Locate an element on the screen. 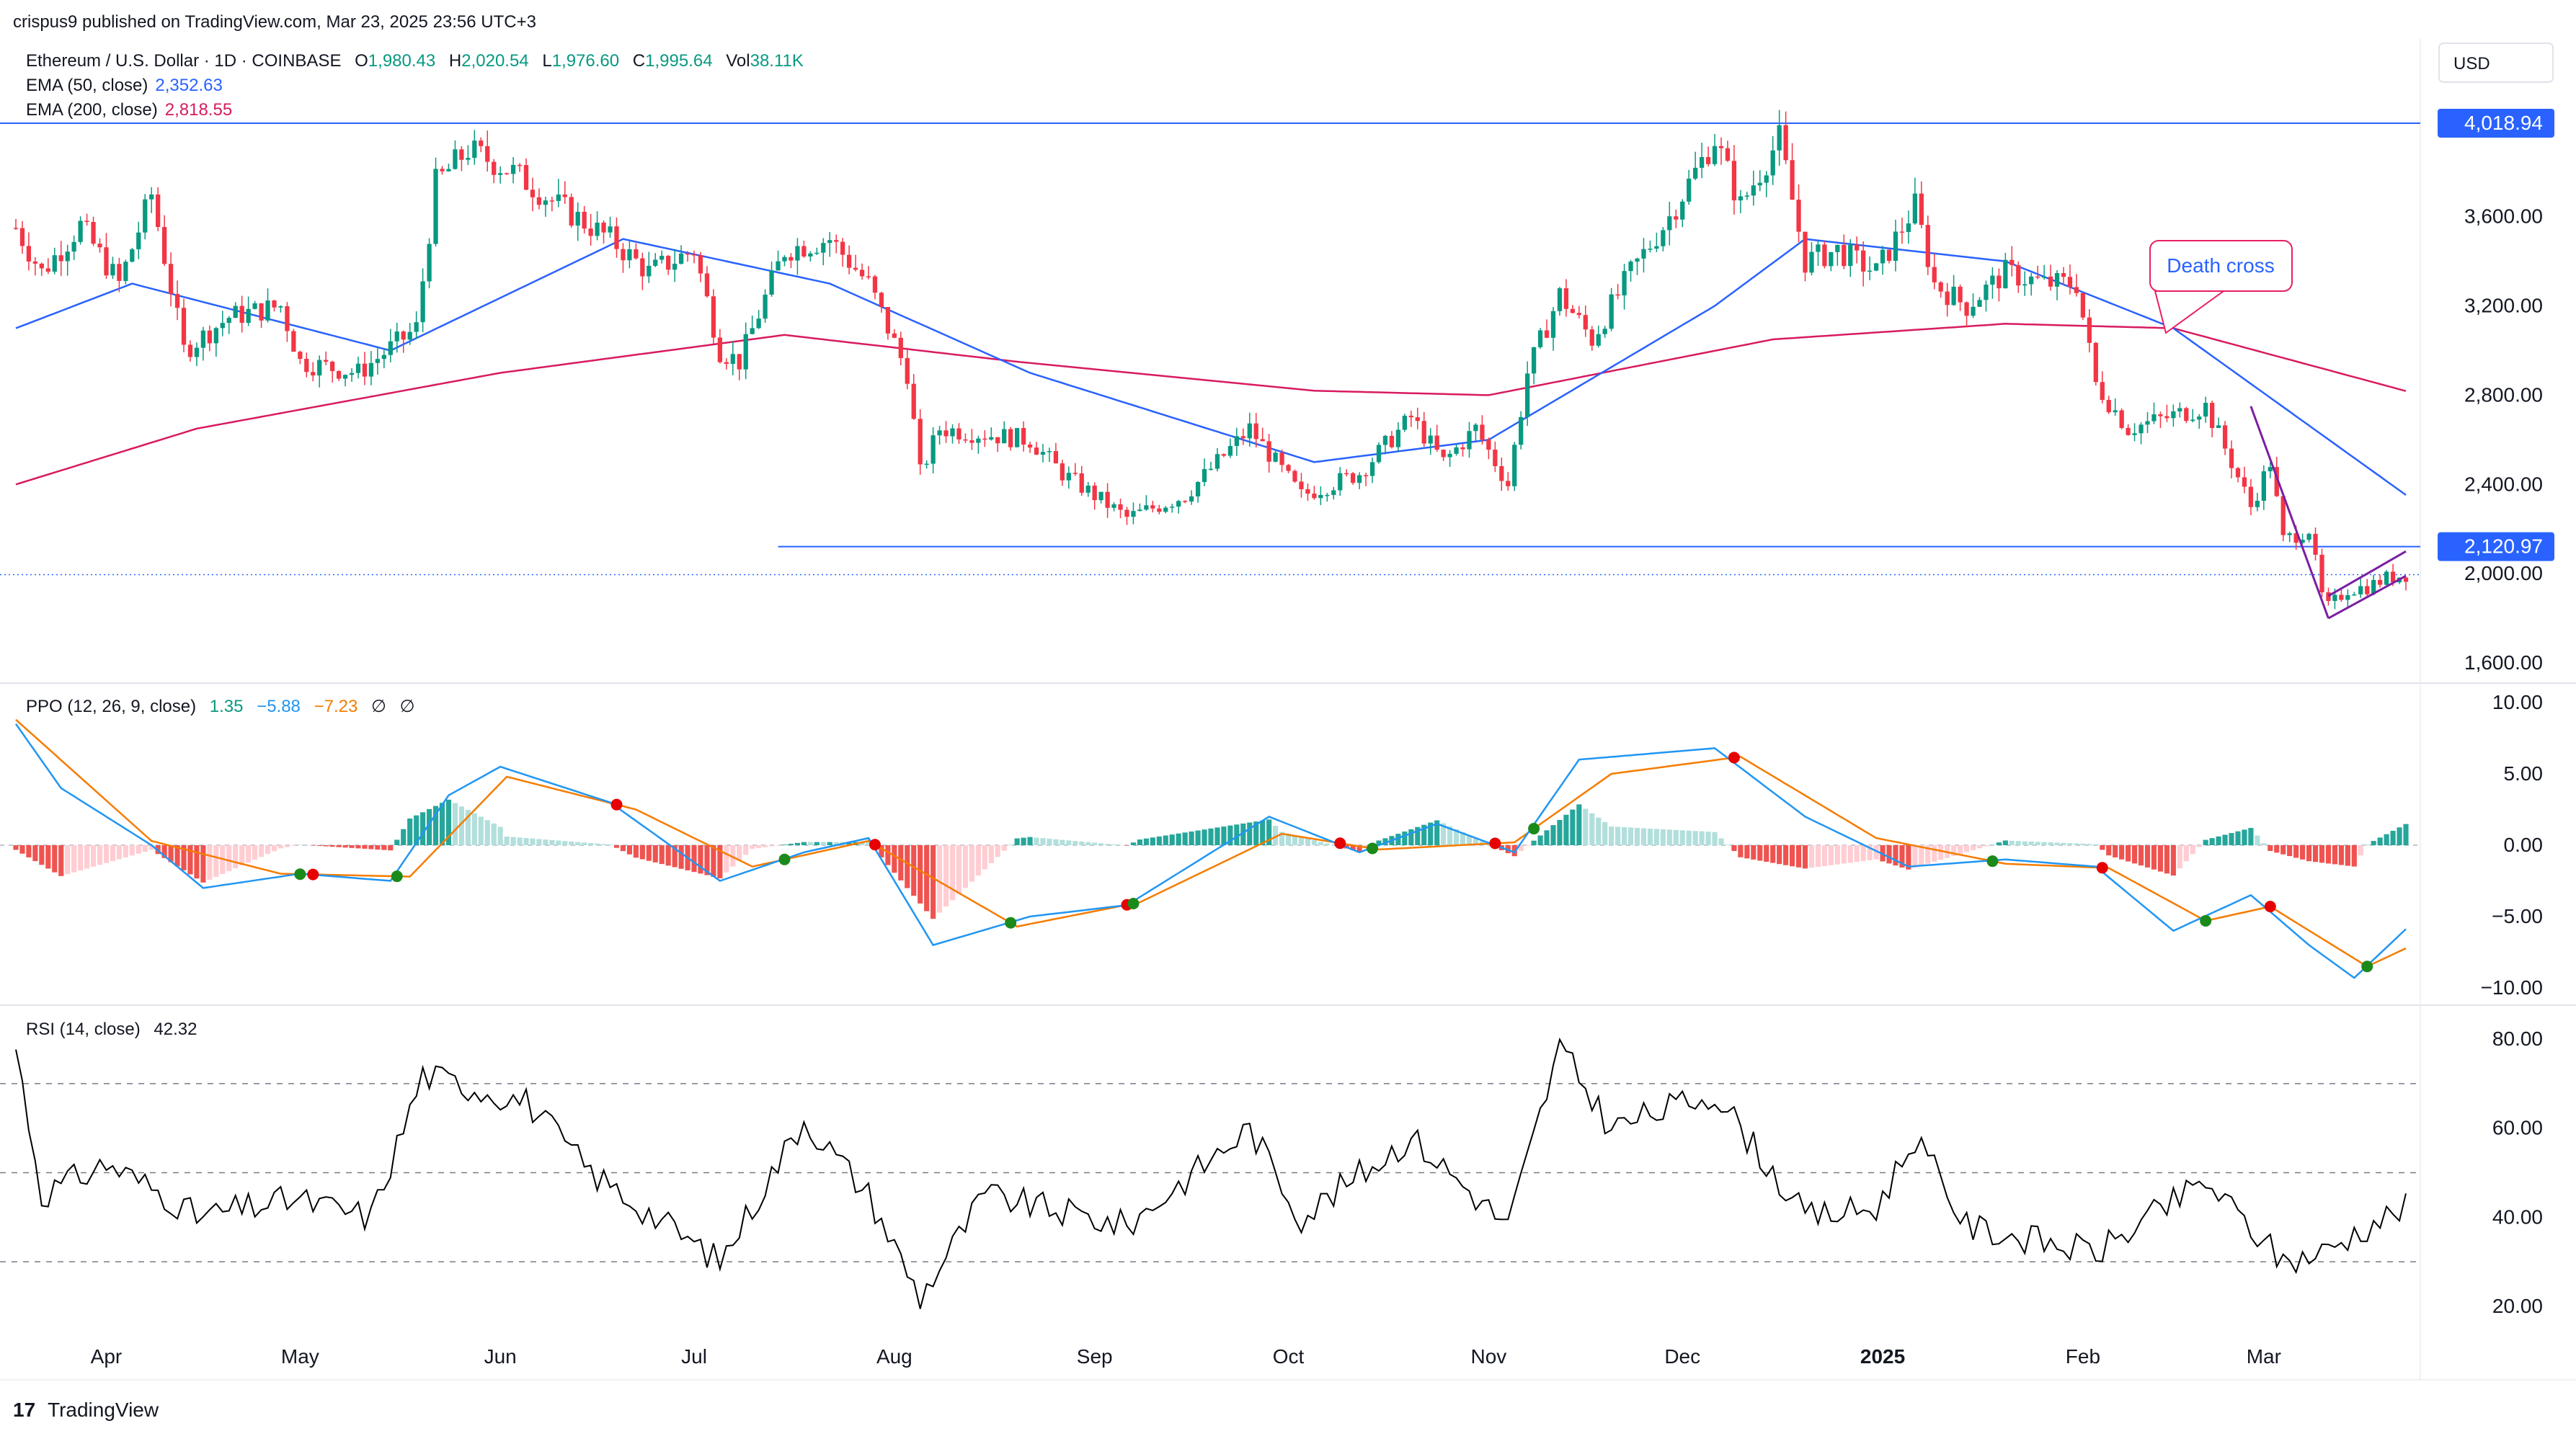 The height and width of the screenshot is (1431, 2576). ppo-histogram is located at coordinates (1211, 859).